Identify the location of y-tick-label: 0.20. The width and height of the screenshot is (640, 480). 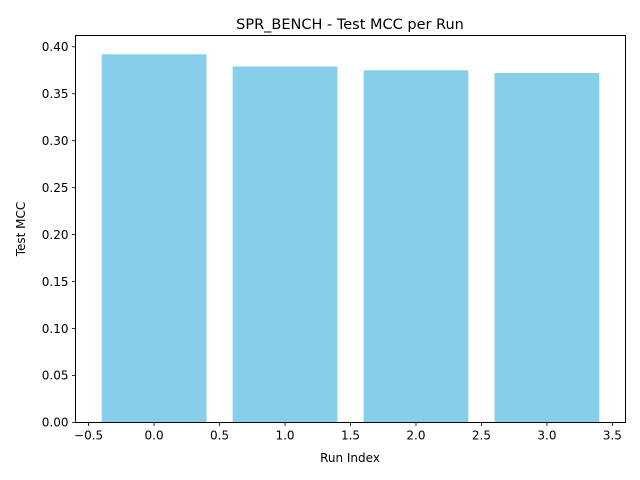
(55, 235).